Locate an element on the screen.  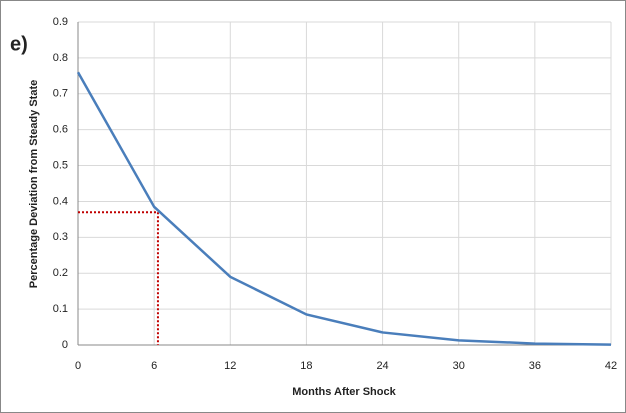
y-tick-label: 0.6 is located at coordinates (60, 130).